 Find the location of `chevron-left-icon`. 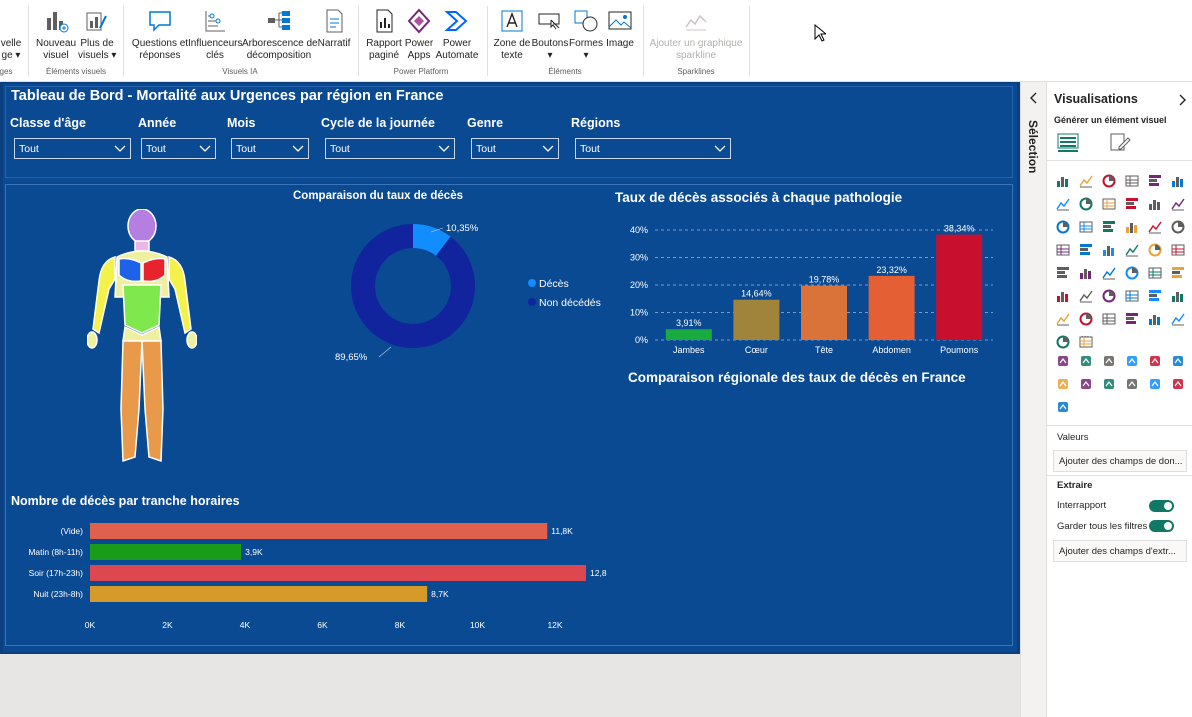

chevron-left-icon is located at coordinates (1034, 98).